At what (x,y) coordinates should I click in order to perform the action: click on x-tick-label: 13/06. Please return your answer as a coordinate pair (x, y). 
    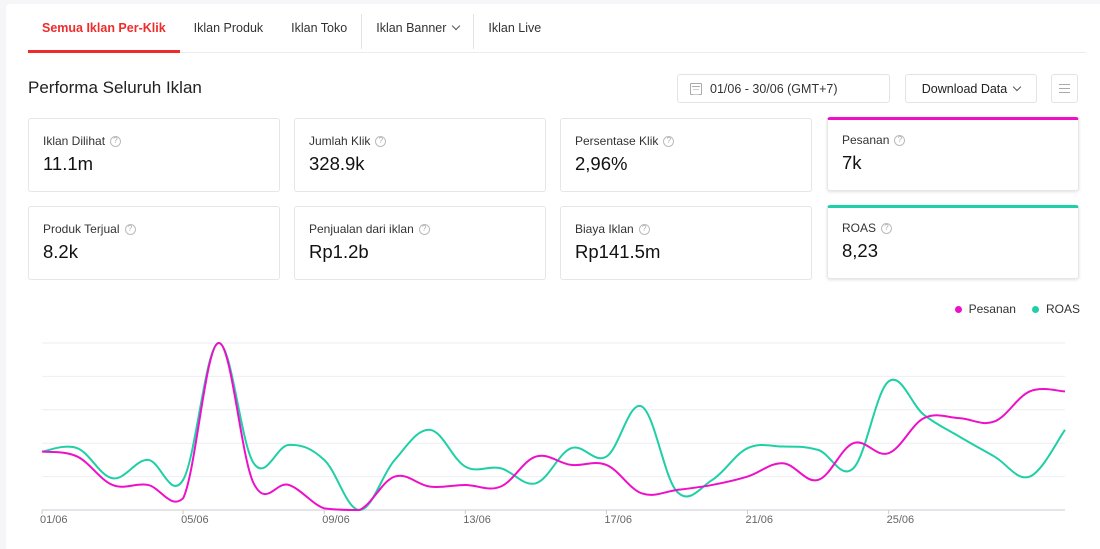
    Looking at the image, I should click on (477, 520).